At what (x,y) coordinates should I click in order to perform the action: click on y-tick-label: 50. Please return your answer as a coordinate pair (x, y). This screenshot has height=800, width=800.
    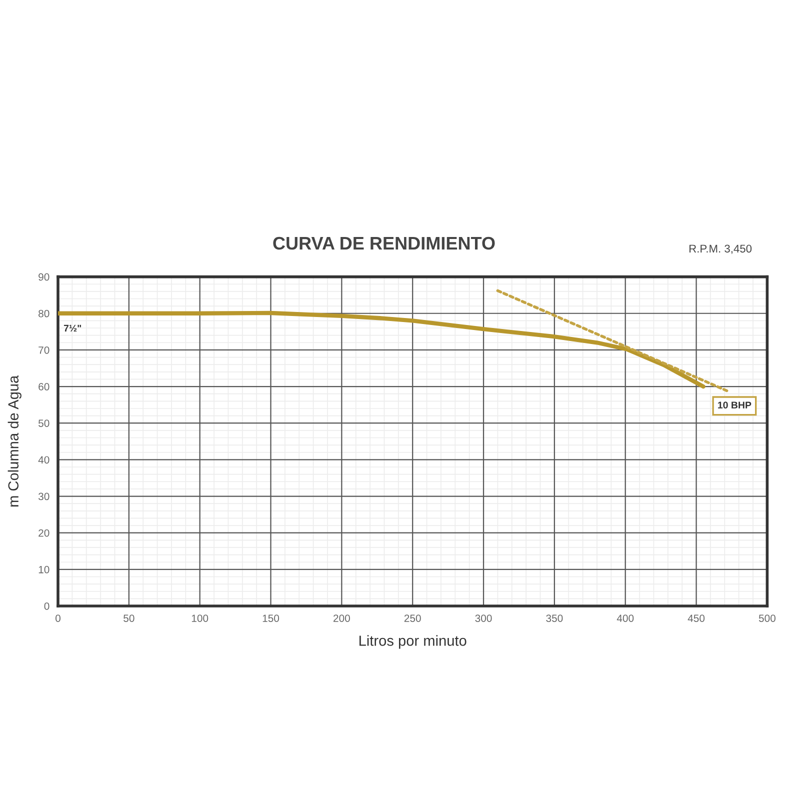
    Looking at the image, I should click on (44, 423).